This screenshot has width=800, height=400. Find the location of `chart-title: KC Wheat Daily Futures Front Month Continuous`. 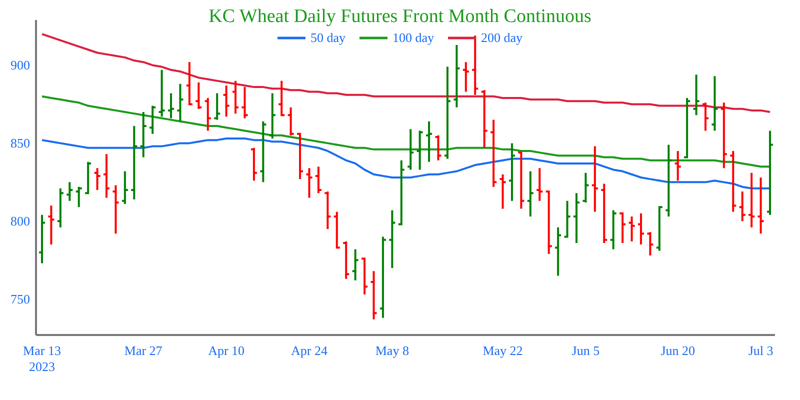

chart-title: KC Wheat Daily Futures Front Month Continuous is located at coordinates (400, 16).